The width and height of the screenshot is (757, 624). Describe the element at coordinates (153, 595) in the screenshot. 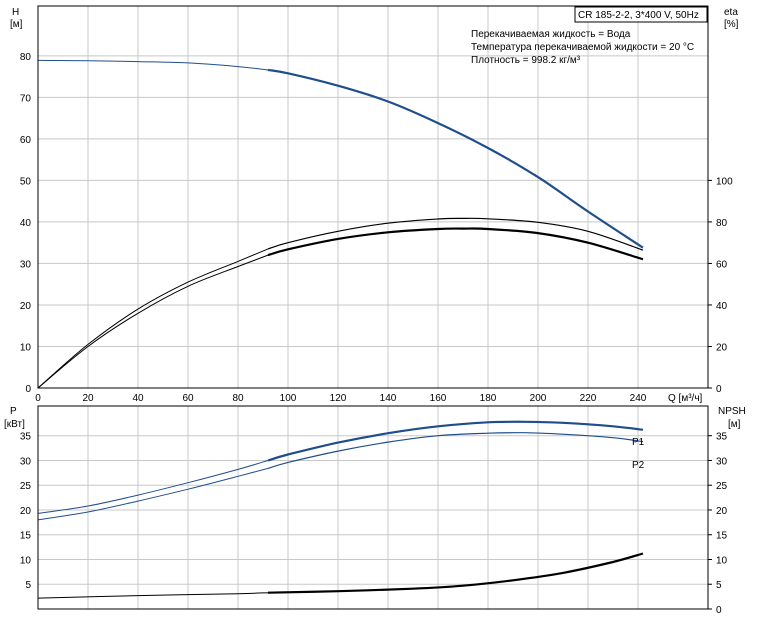

I see `npsh-curve-thin` at that location.